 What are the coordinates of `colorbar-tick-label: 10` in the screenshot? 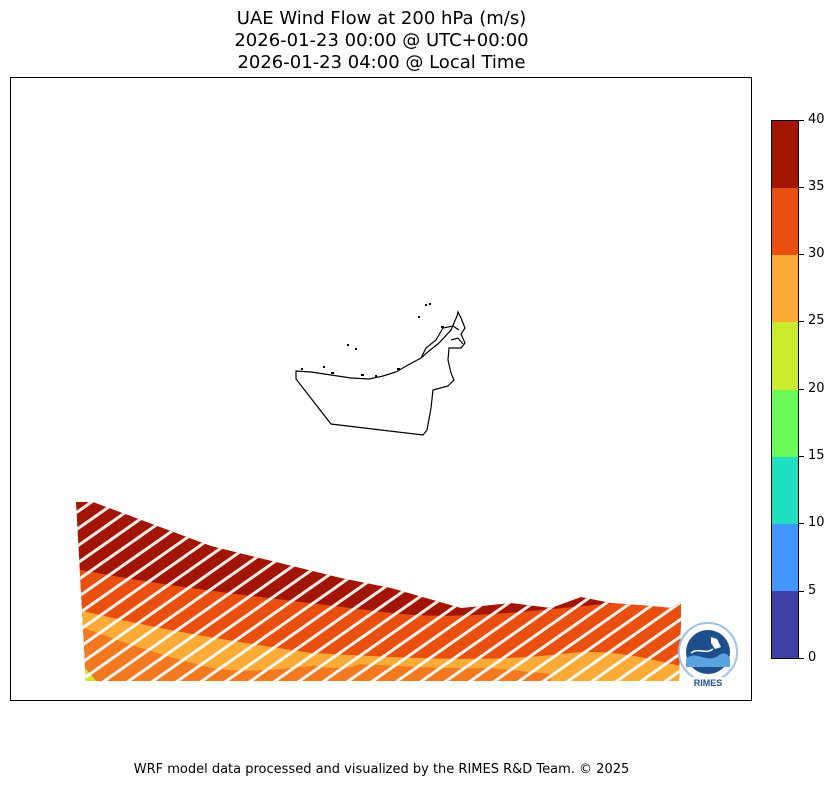 It's located at (816, 522).